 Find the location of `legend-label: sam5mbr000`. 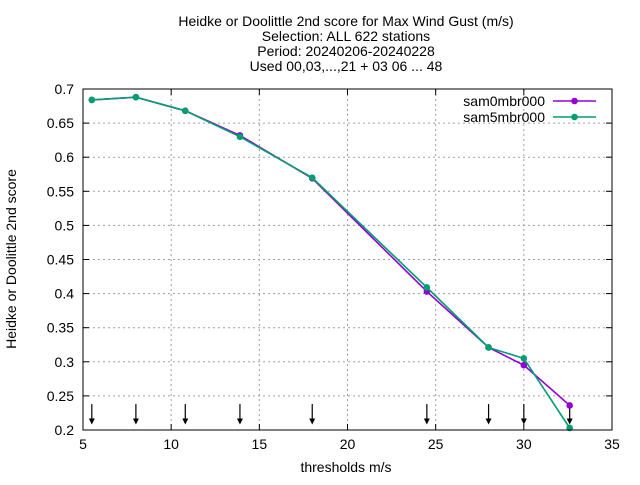

legend-label: sam5mbr000 is located at coordinates (504, 117).